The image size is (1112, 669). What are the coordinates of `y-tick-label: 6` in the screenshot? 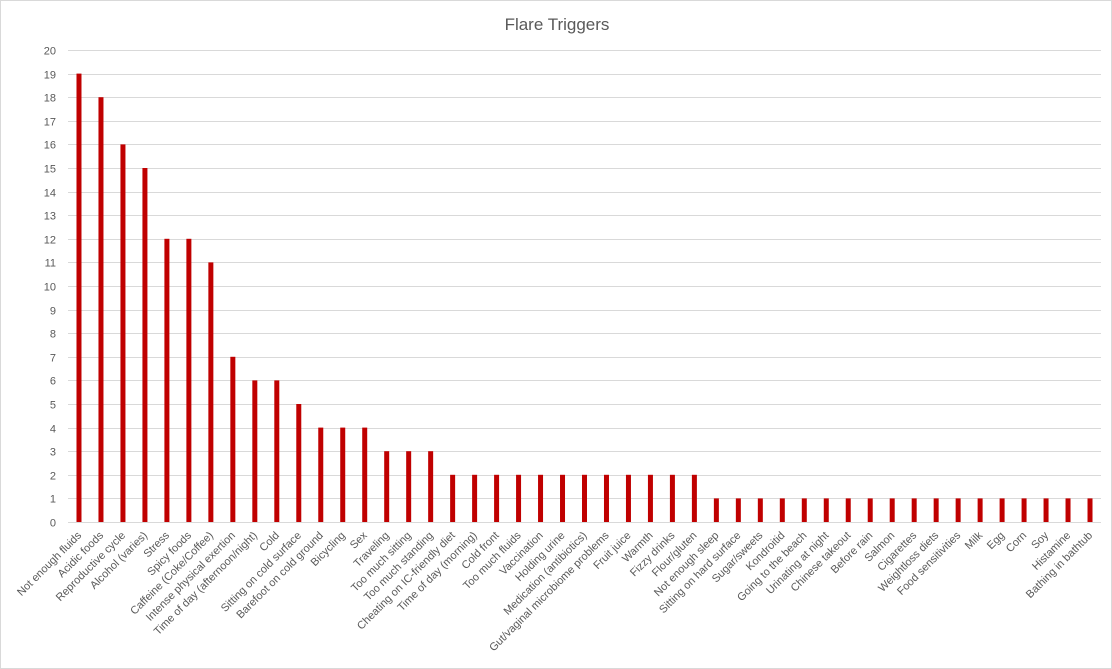 It's located at (53, 382).